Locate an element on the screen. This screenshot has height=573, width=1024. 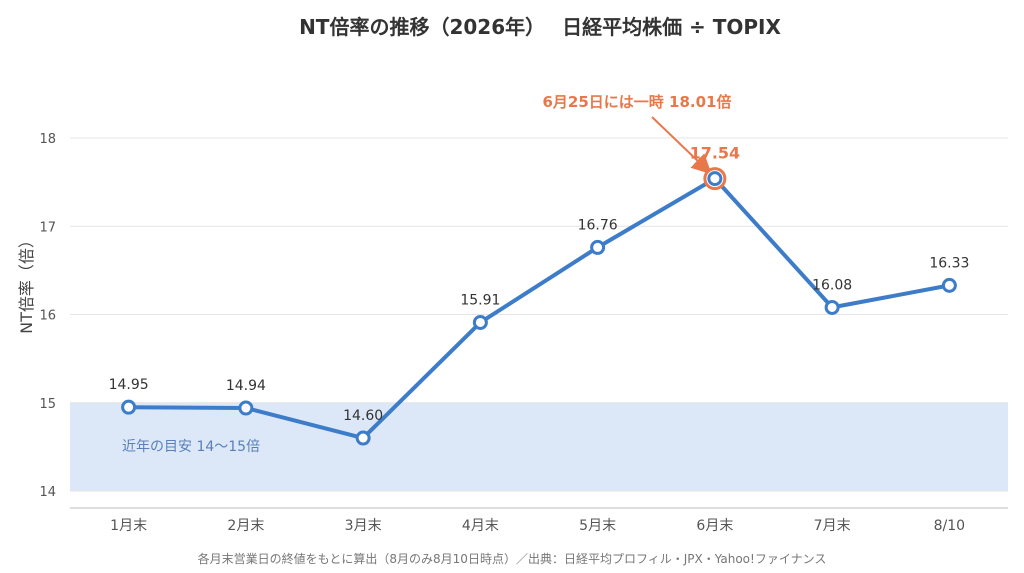
data-label: 16.08 is located at coordinates (832, 285).